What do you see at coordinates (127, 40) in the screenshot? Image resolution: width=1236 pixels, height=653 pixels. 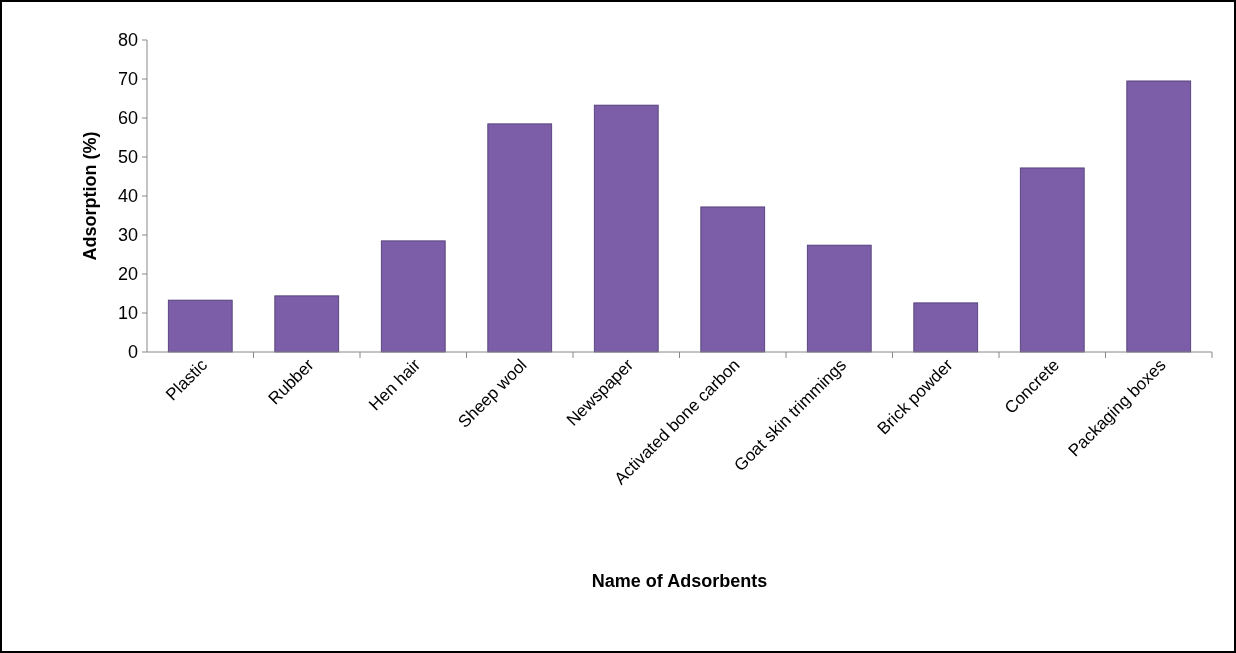 I see `y-tick-label: 80` at bounding box center [127, 40].